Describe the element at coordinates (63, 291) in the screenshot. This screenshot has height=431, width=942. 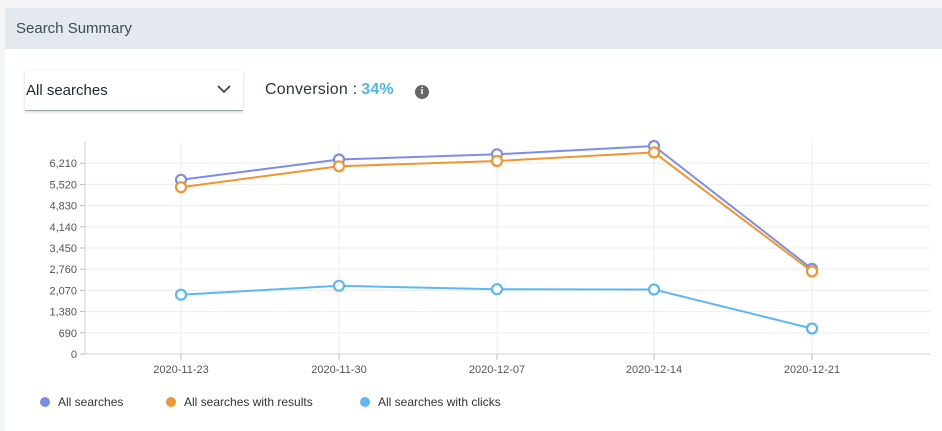
I see `y-tick-label: 2,070` at that location.